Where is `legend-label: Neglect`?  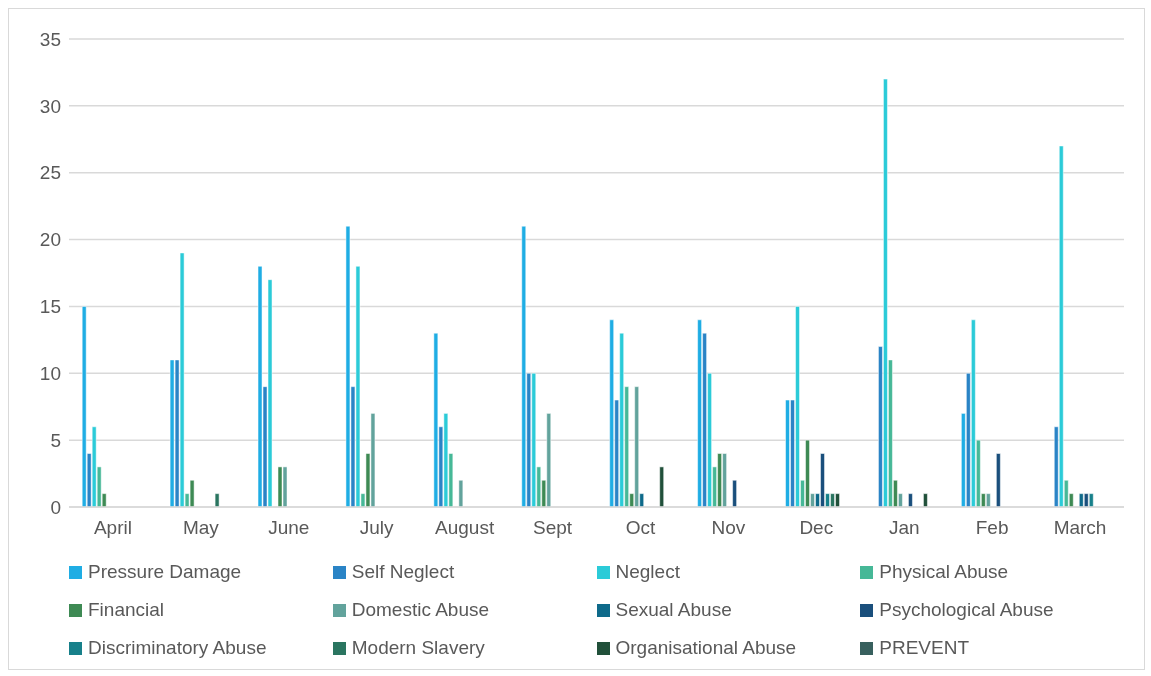
legend-label: Neglect is located at coordinates (647, 572).